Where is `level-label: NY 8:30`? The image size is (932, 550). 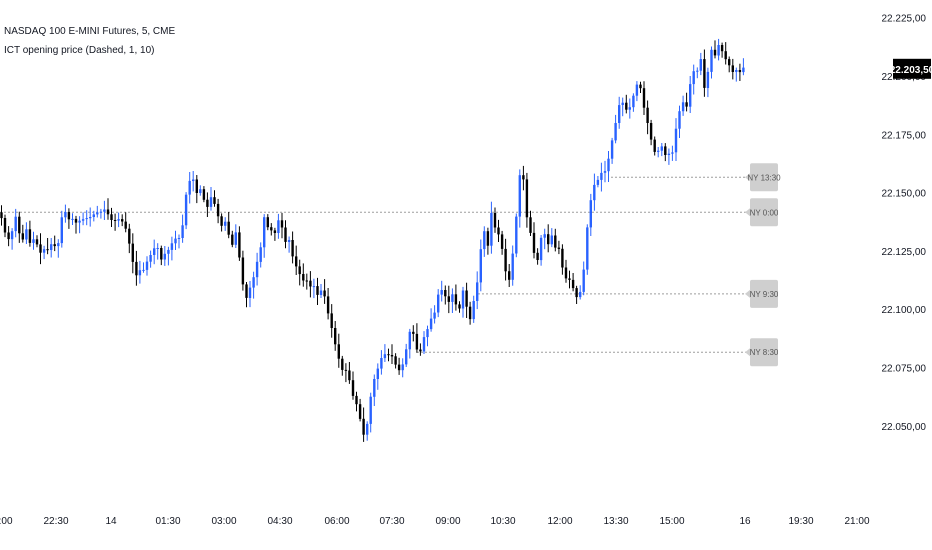
level-label: NY 8:30 is located at coordinates (764, 352).